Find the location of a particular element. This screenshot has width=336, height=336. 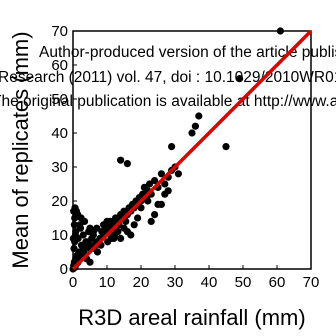

y-tick-label: 20 is located at coordinates (59, 201).